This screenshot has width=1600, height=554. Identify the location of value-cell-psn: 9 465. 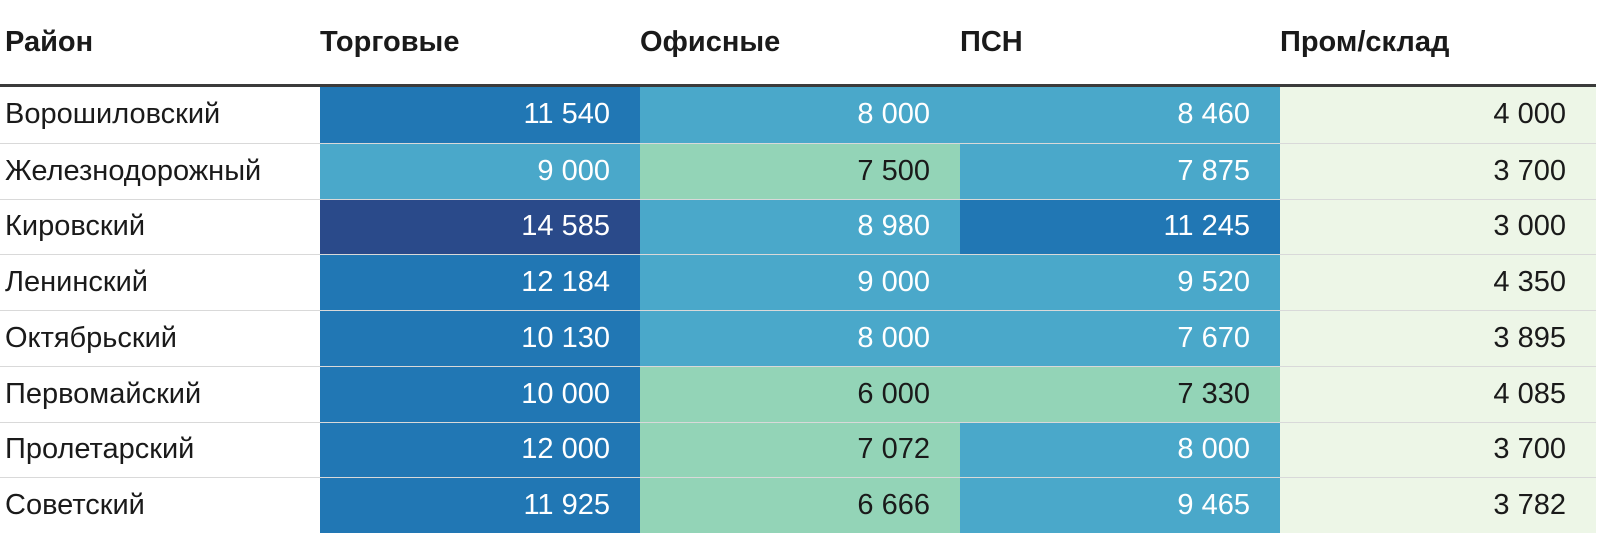
(1120, 505).